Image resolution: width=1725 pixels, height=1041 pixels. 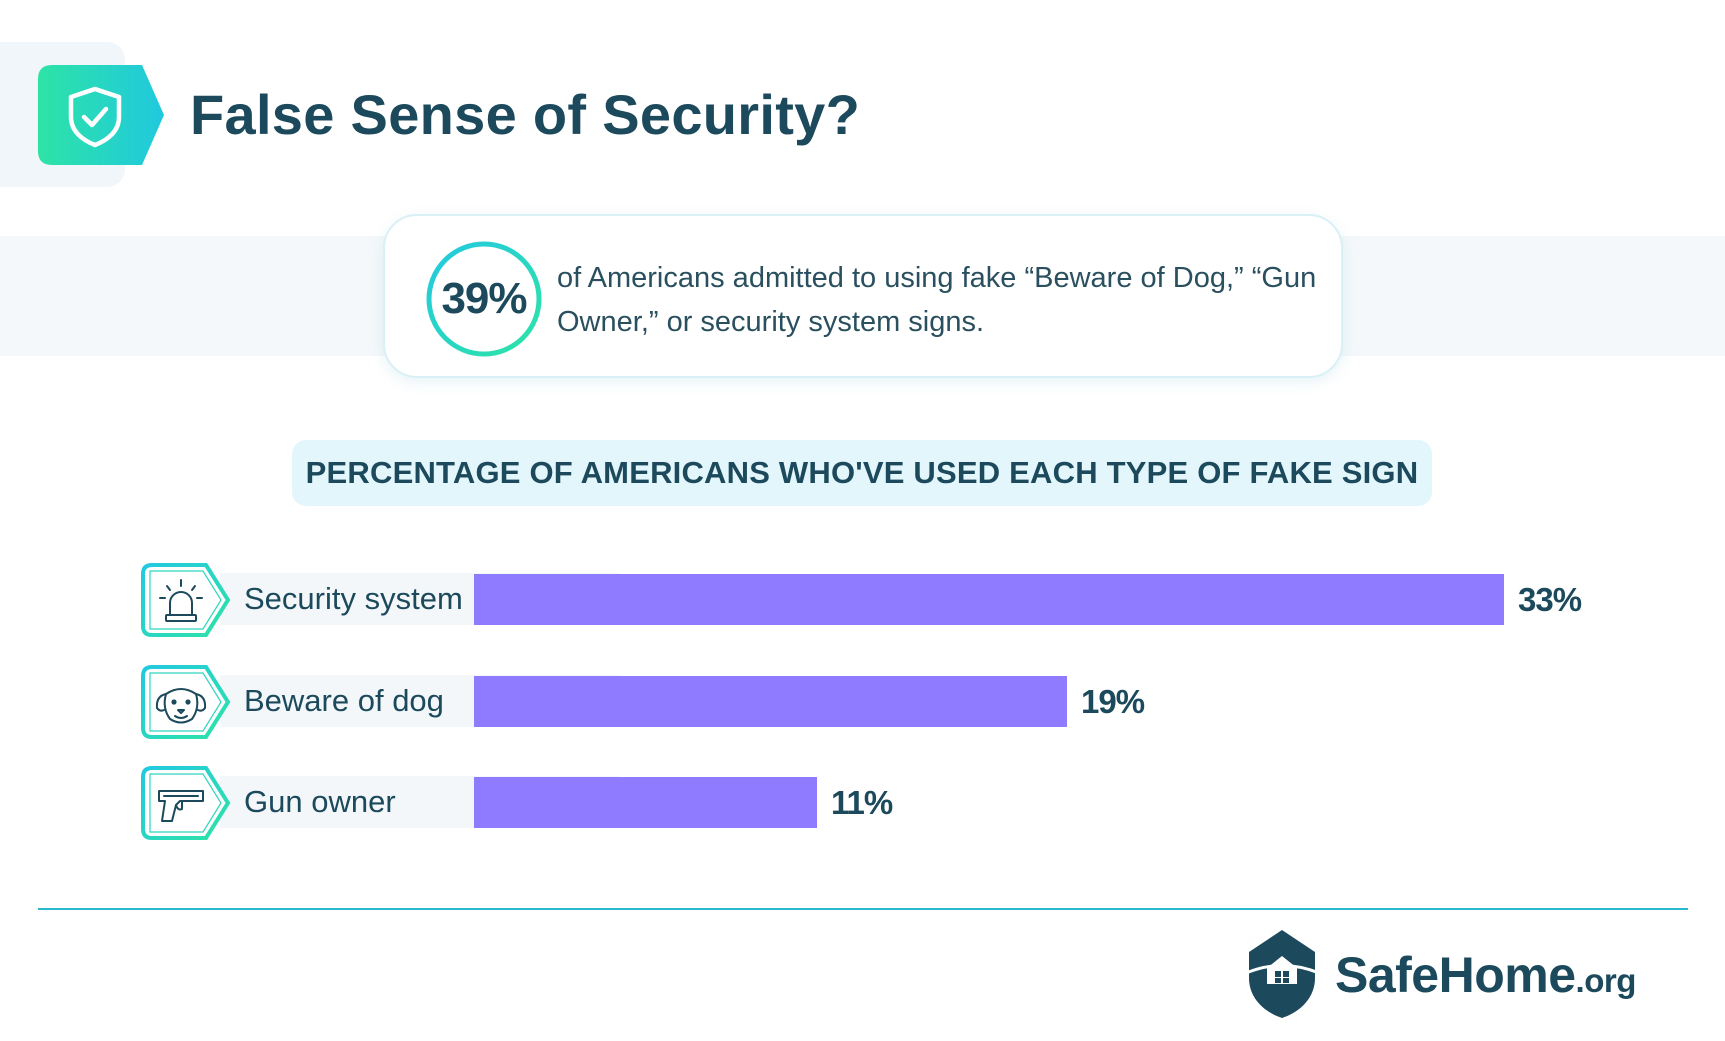 What do you see at coordinates (1455, 975) in the screenshot?
I see `brand-name: SafeHome` at bounding box center [1455, 975].